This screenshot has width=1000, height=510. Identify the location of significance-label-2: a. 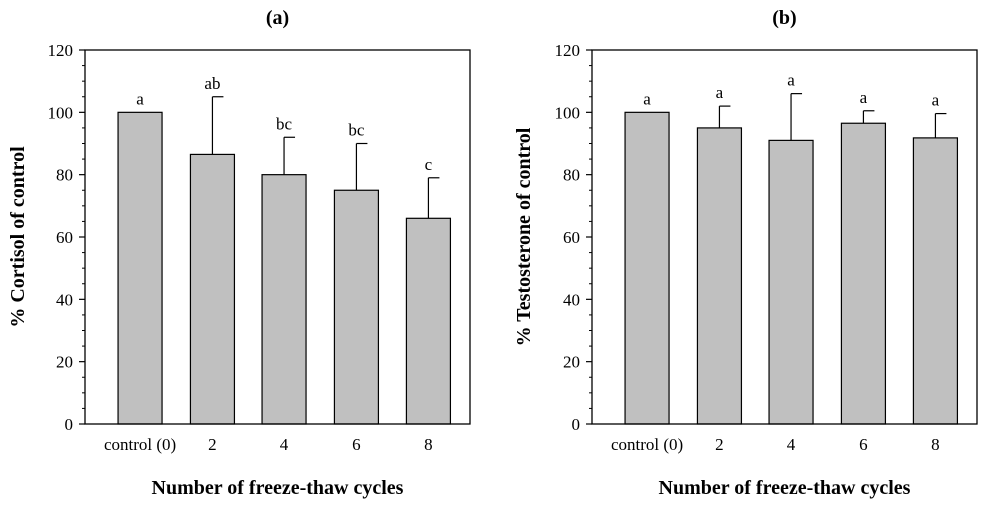
(791, 80).